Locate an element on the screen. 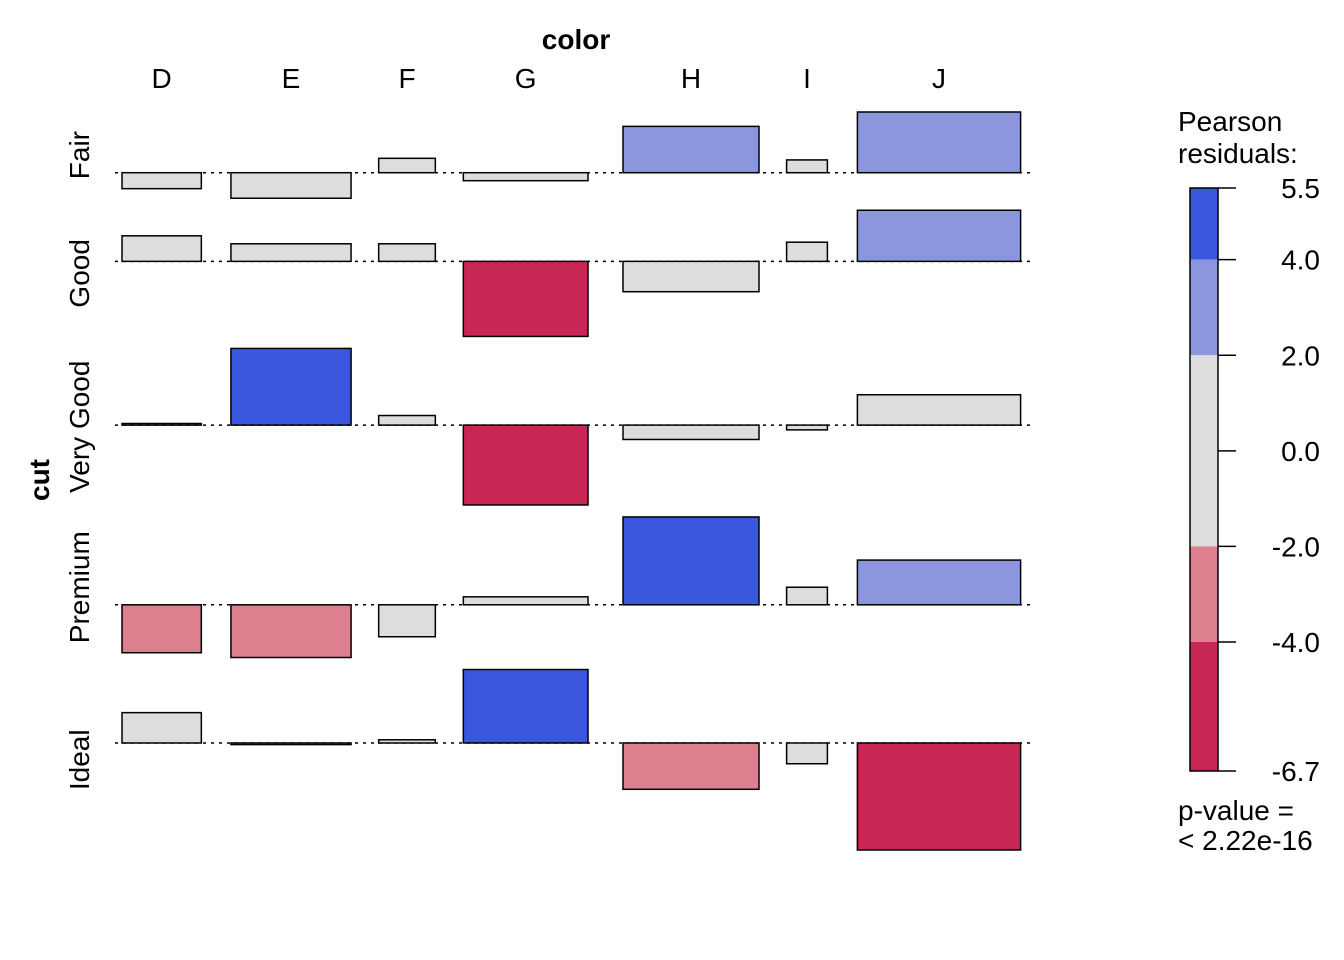 The width and height of the screenshot is (1344, 960). row-variable-title: cut is located at coordinates (39, 480).